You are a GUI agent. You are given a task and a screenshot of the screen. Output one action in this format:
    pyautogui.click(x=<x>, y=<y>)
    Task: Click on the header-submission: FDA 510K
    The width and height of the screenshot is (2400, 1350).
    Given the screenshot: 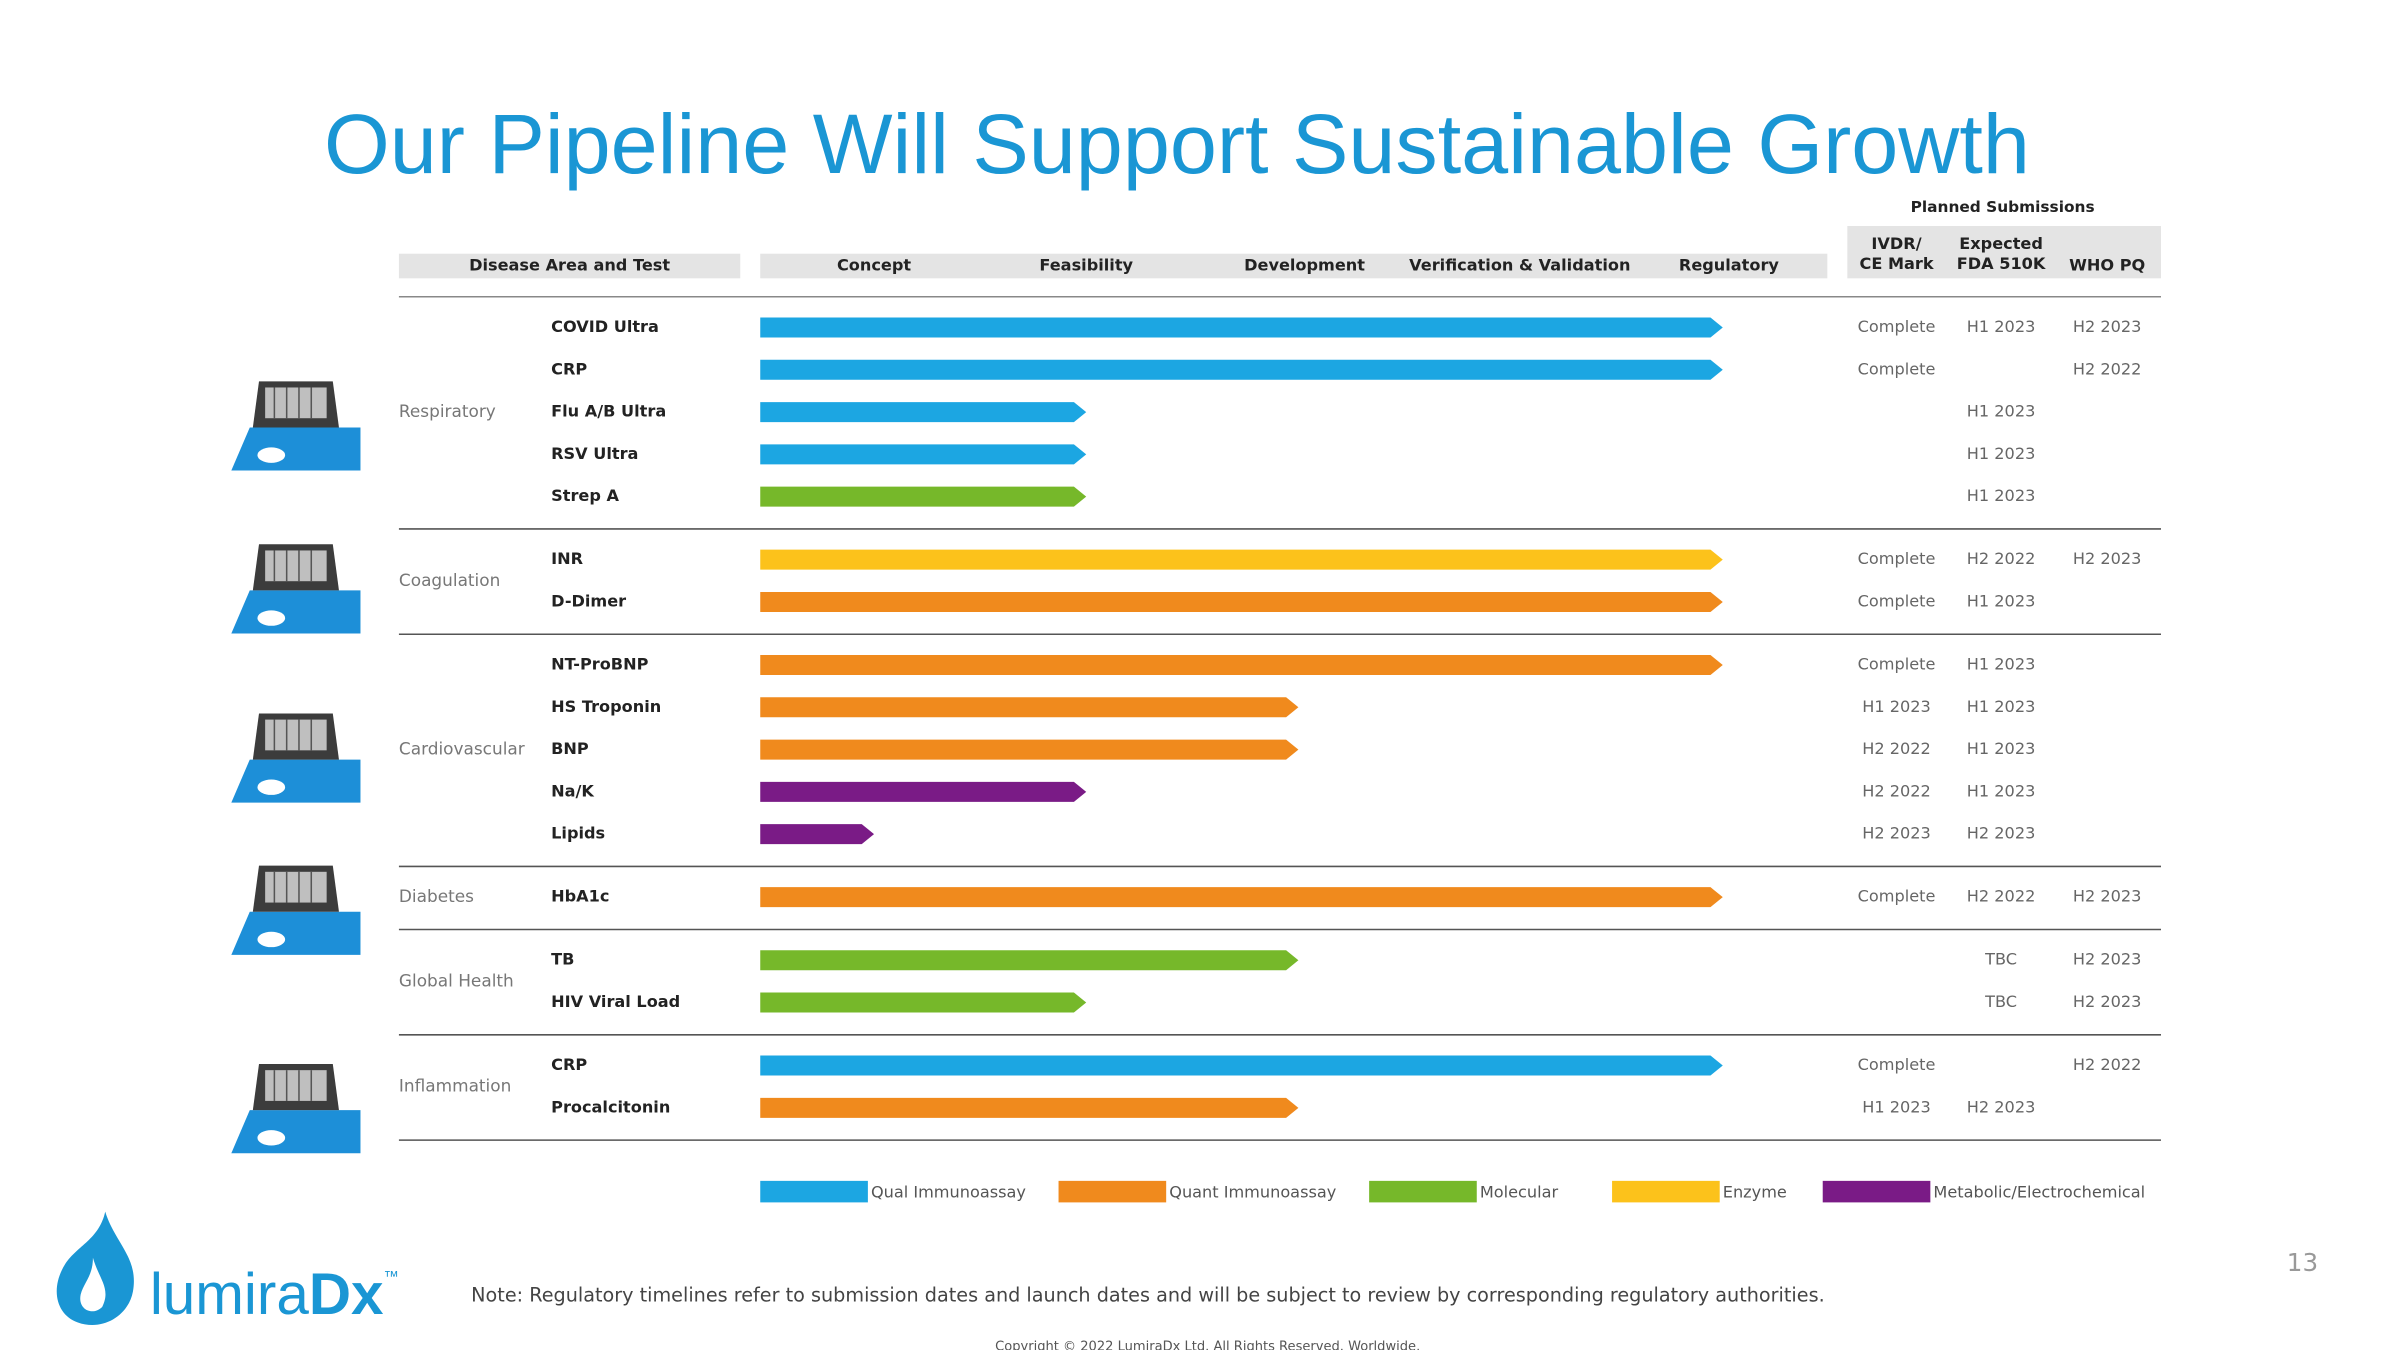 What is the action you would take?
    pyautogui.click(x=2001, y=263)
    